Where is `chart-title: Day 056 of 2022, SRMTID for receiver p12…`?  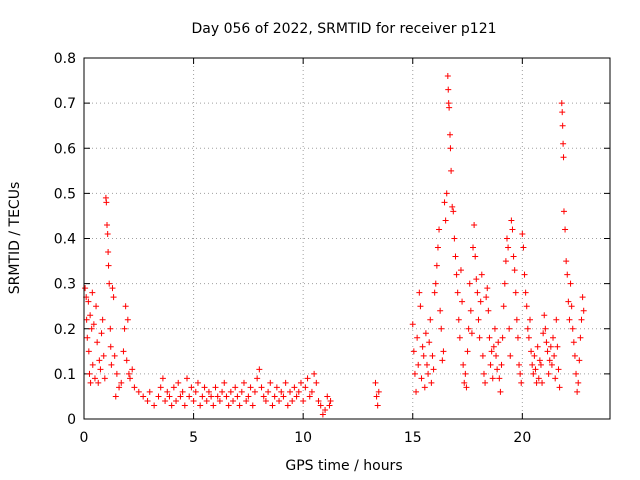
chart-title: Day 056 of 2022, SRMTID for receiver p12… is located at coordinates (343, 29).